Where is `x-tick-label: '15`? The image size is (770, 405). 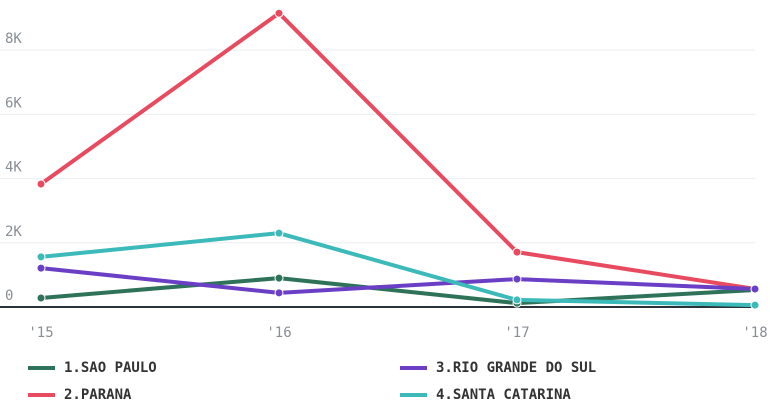 x-tick-label: '15 is located at coordinates (40, 333).